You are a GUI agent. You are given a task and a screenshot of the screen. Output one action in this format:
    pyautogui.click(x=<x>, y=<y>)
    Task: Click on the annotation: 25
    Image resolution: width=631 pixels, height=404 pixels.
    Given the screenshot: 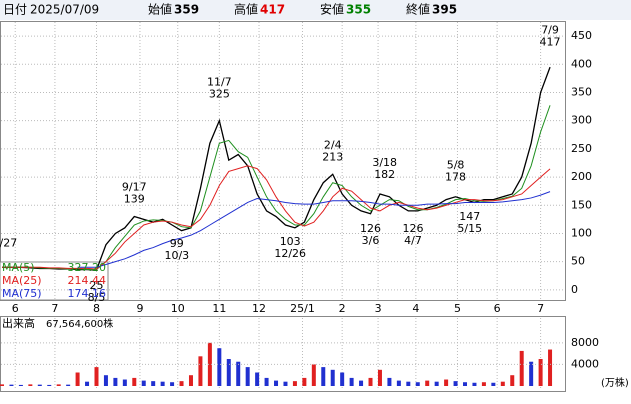 What is the action you would take?
    pyautogui.click(x=96, y=285)
    